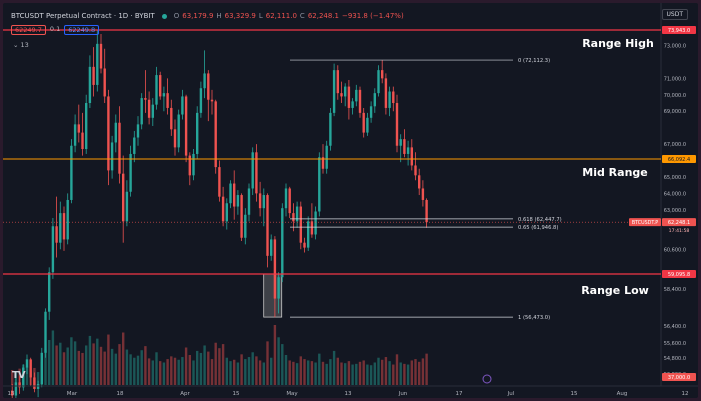 This screenshot has width=701, height=401. Describe the element at coordinates (72, 394) in the screenshot. I see `time-tick-label: Mar` at that location.